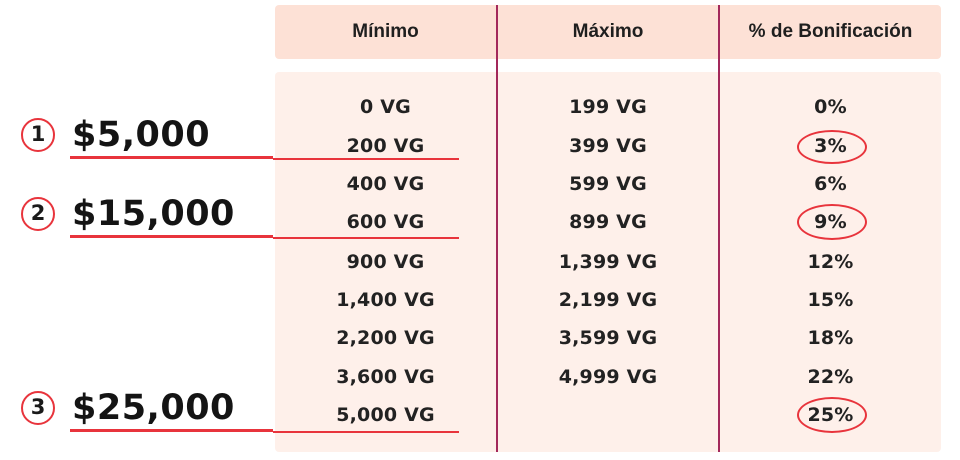 This screenshot has height=460, width=960. Describe the element at coordinates (832, 147) in the screenshot. I see `highlight-circle-3pct` at that location.